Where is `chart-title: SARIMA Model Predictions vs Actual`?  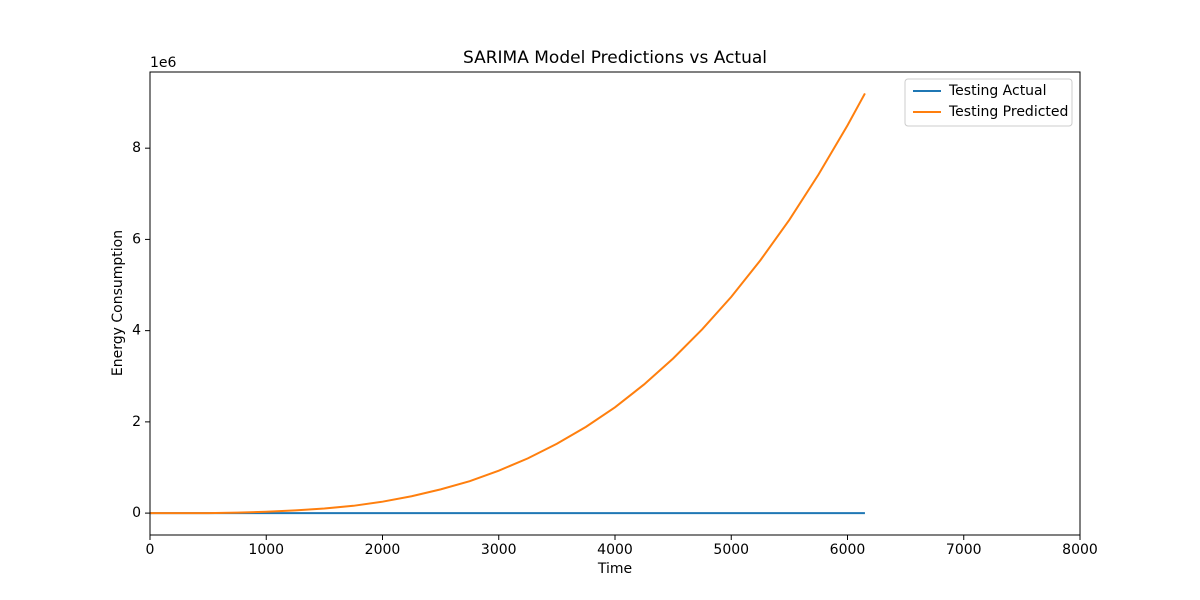
chart-title: SARIMA Model Predictions vs Actual is located at coordinates (615, 58).